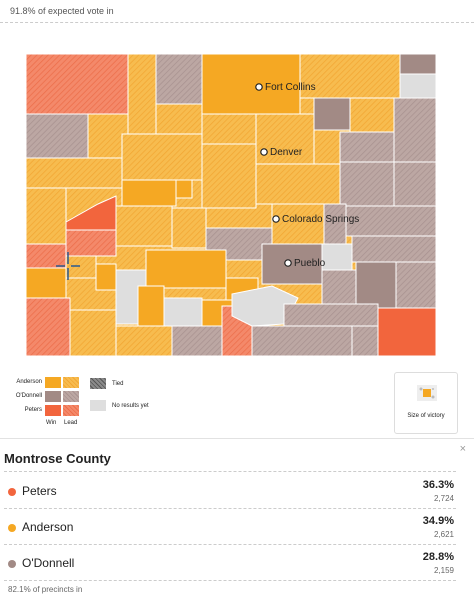 Image resolution: width=474 pixels, height=607 pixels. Describe the element at coordinates (367, 184) in the screenshot. I see `county-lincoln` at that location.